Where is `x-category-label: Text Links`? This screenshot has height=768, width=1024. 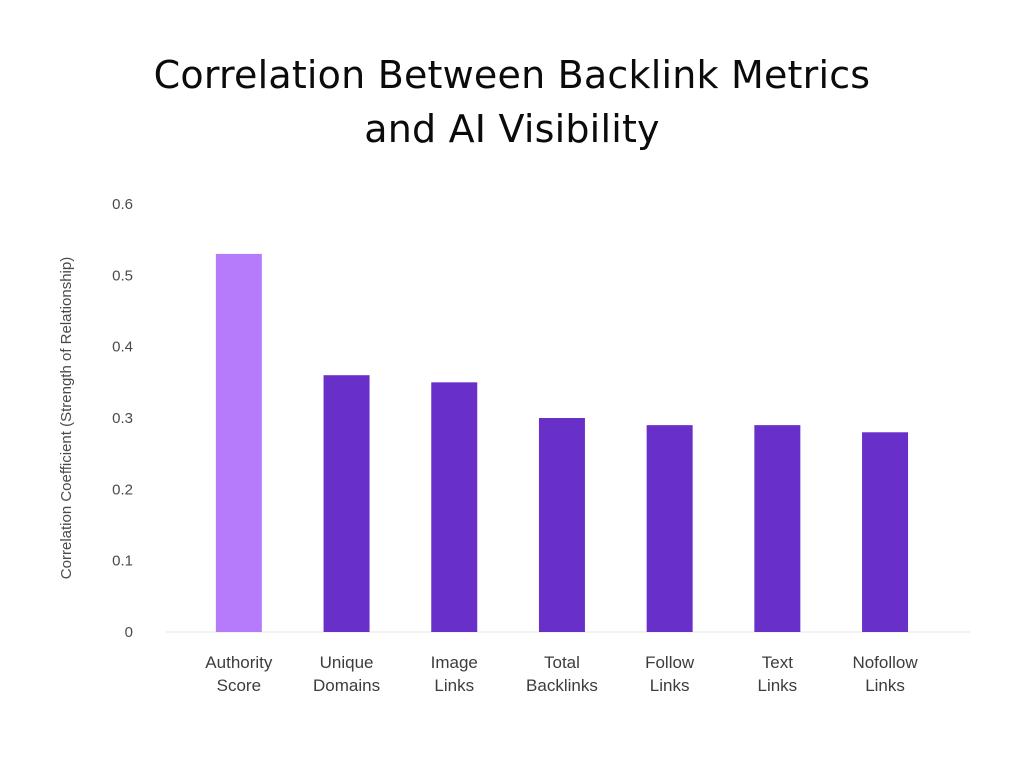
x-category-label: Text Links is located at coordinates (778, 674).